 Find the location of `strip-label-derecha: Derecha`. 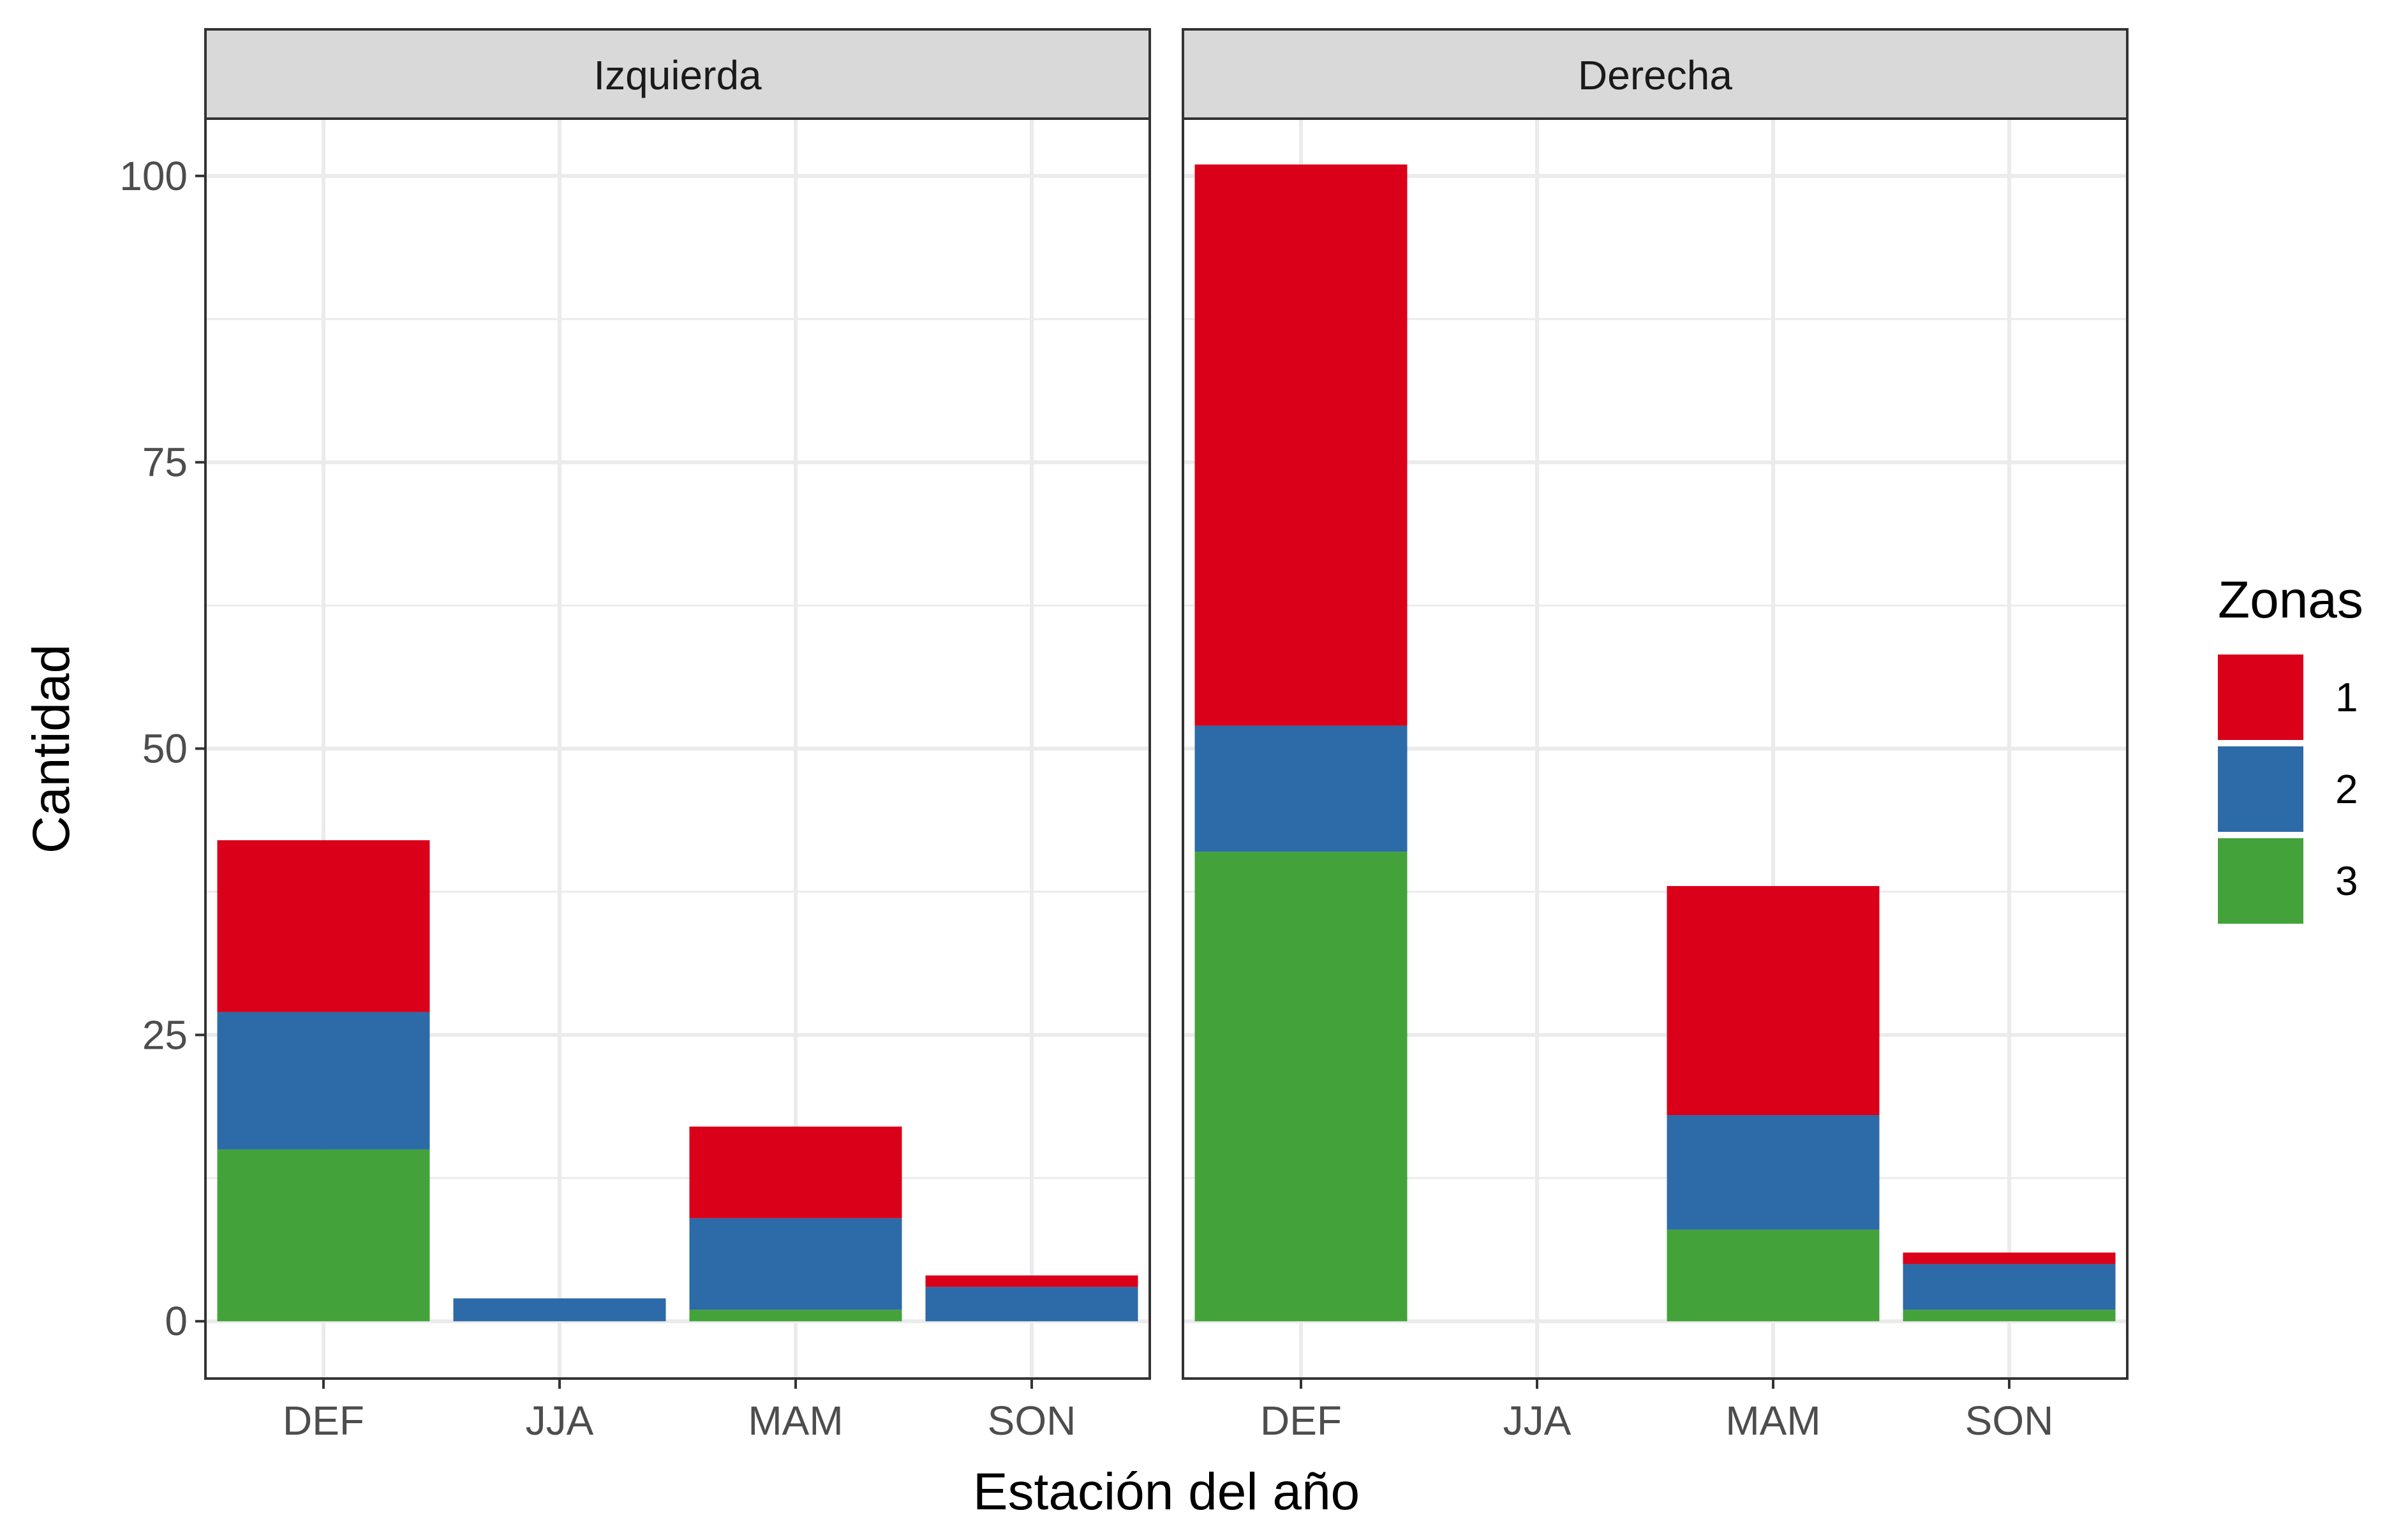

strip-label-derecha: Derecha is located at coordinates (1655, 75).